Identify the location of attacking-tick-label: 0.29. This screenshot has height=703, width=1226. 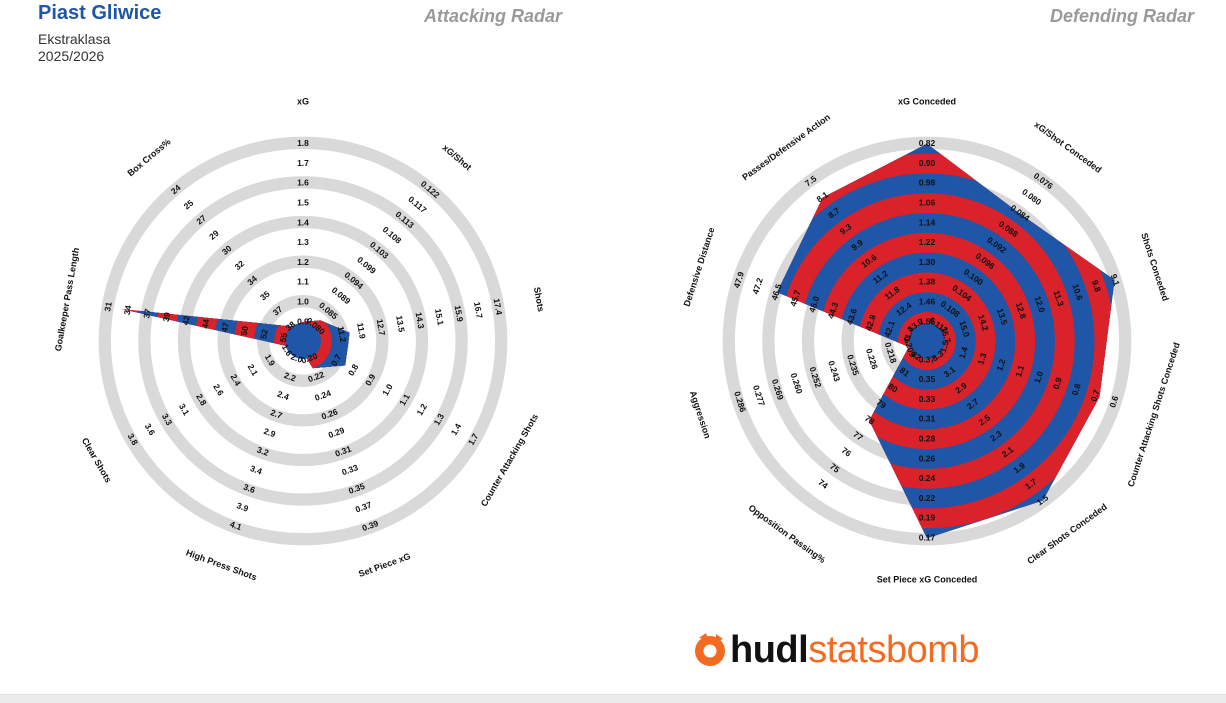
(336, 432).